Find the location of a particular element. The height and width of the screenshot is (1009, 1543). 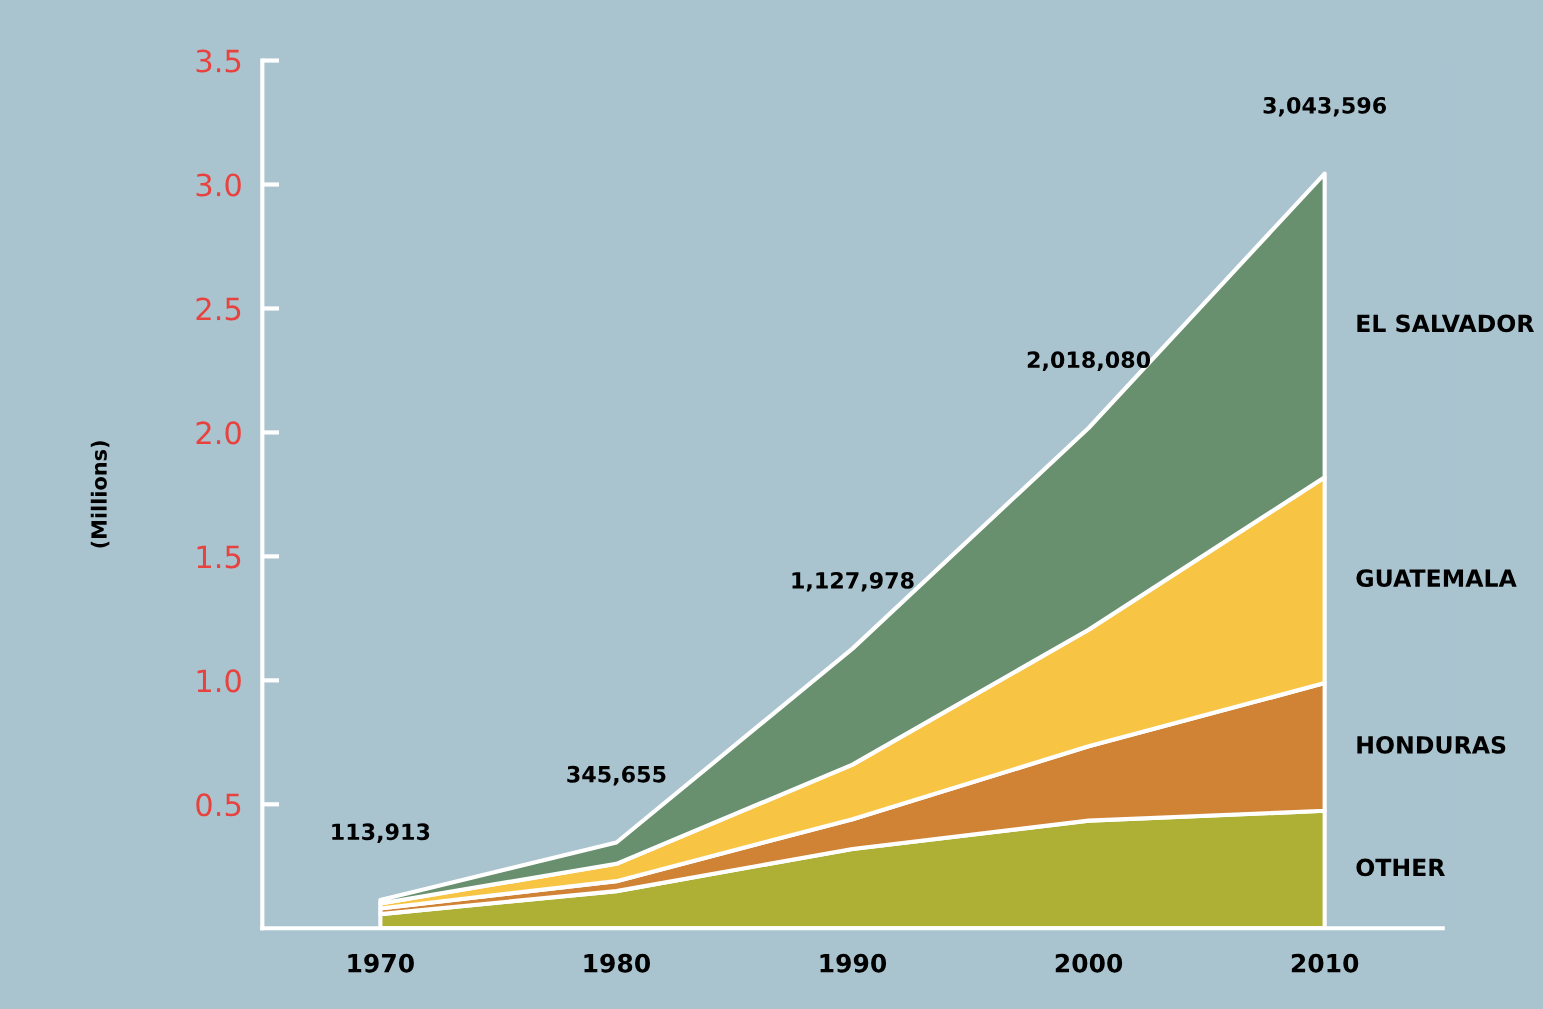

annotation: 345,655 is located at coordinates (616, 775).